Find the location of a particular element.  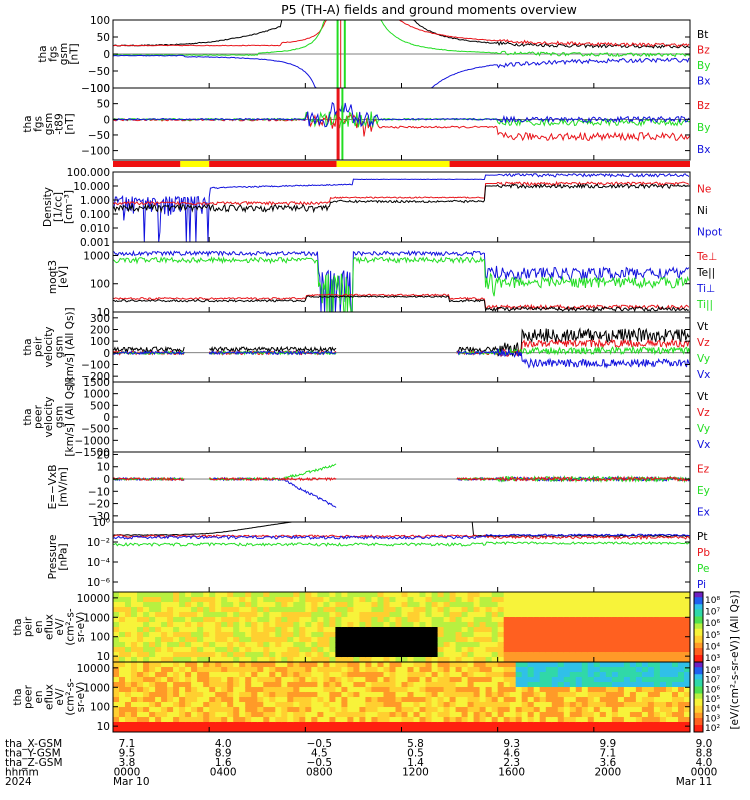

xaxis-coord: 8.8 is located at coordinates (704, 754).